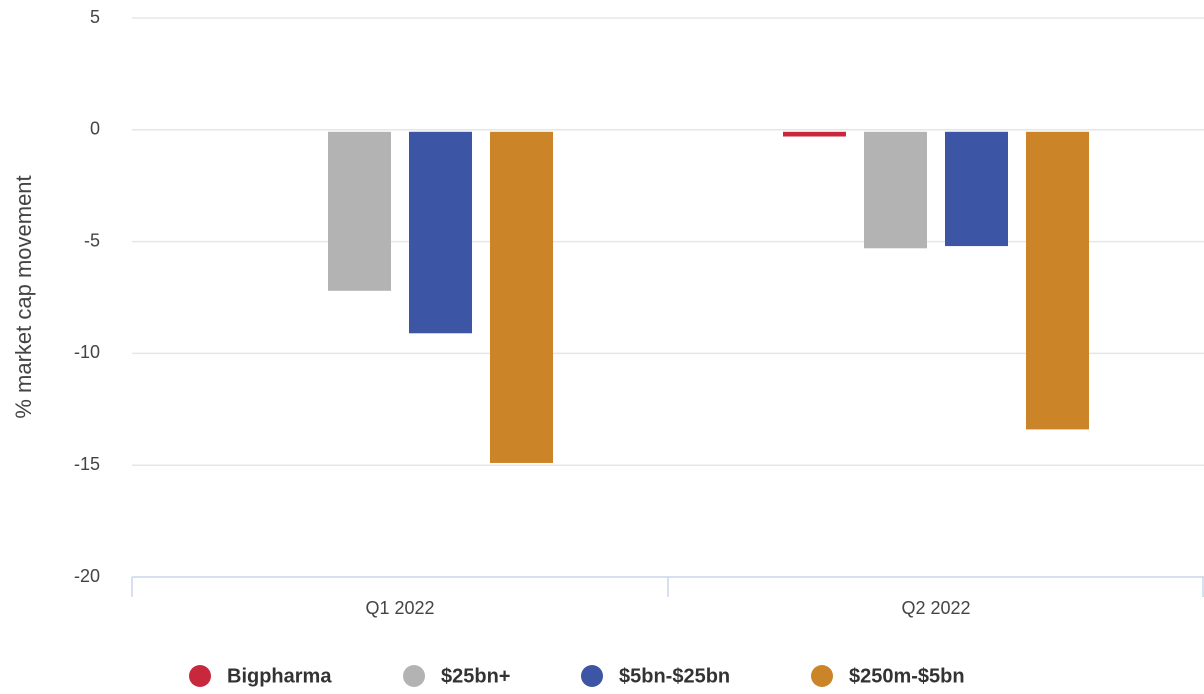 The image size is (1204, 694). Describe the element at coordinates (92, 240) in the screenshot. I see `y-tick-label: -5` at that location.